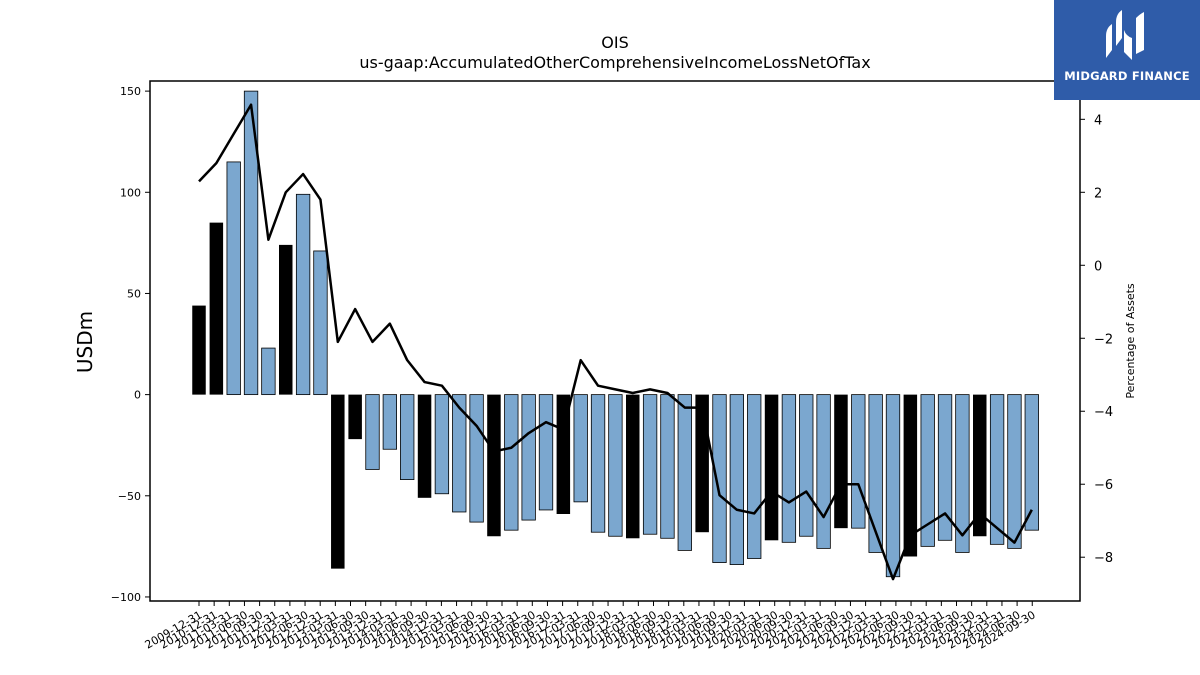 The image size is (1200, 675). I want to click on right-axis: −8 −6 −4 −2 0 2 4, so click(1096, 339).